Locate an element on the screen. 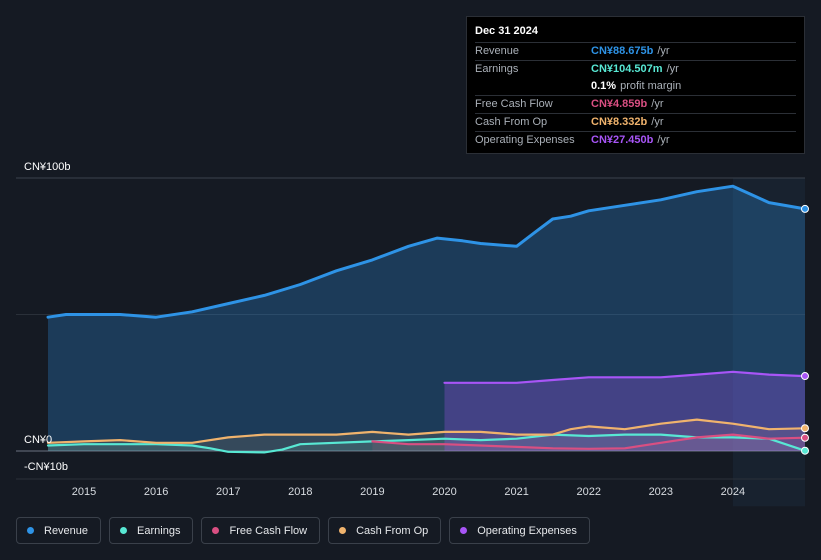 The image size is (821, 560). operating-expenses-area is located at coordinates (624, 411).